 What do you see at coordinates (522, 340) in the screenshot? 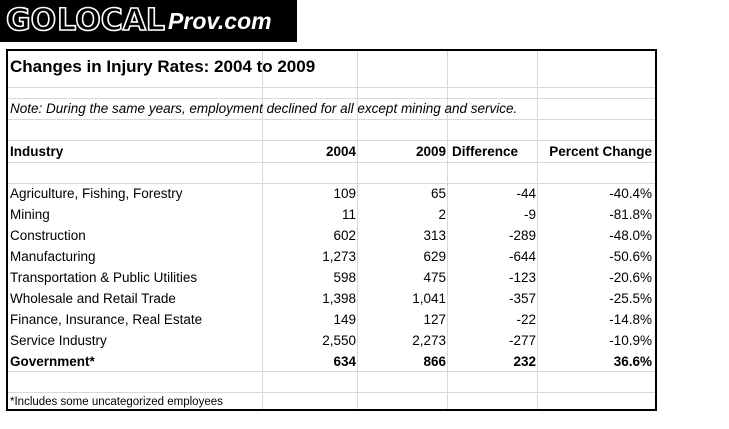
I see `cell-difference: -277` at bounding box center [522, 340].